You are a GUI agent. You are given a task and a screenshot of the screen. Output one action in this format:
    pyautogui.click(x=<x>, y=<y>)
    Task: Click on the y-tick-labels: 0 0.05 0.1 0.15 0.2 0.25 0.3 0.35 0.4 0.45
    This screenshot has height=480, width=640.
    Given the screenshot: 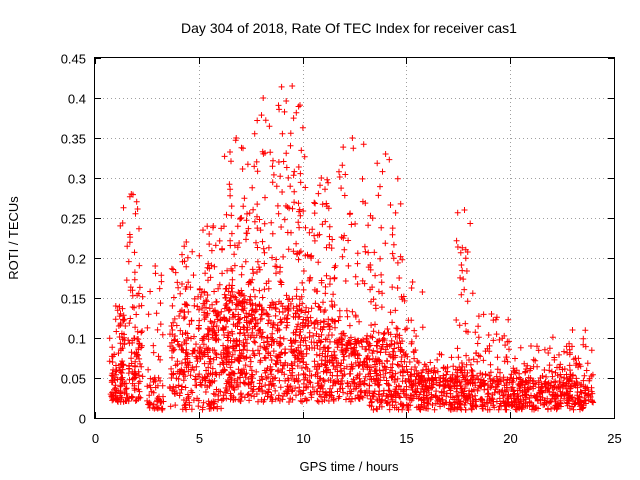 What is the action you would take?
    pyautogui.click(x=73, y=239)
    